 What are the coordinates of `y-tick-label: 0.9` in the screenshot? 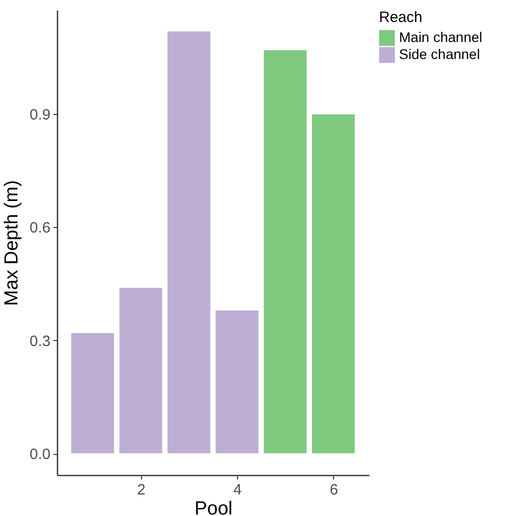 It's located at (40, 115).